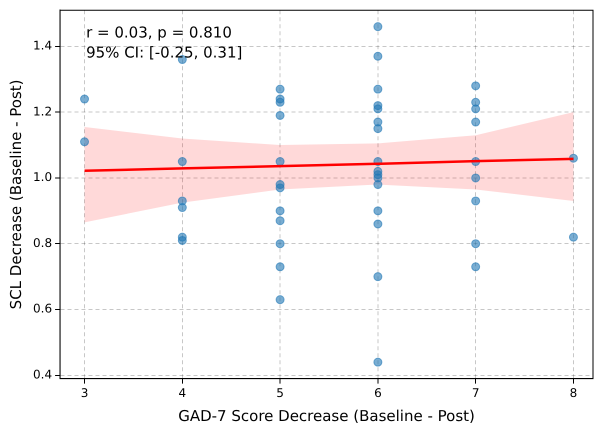 The height and width of the screenshot is (432, 598). Describe the element at coordinates (42, 45) in the screenshot. I see `y-tick-label: 1.4` at that location.